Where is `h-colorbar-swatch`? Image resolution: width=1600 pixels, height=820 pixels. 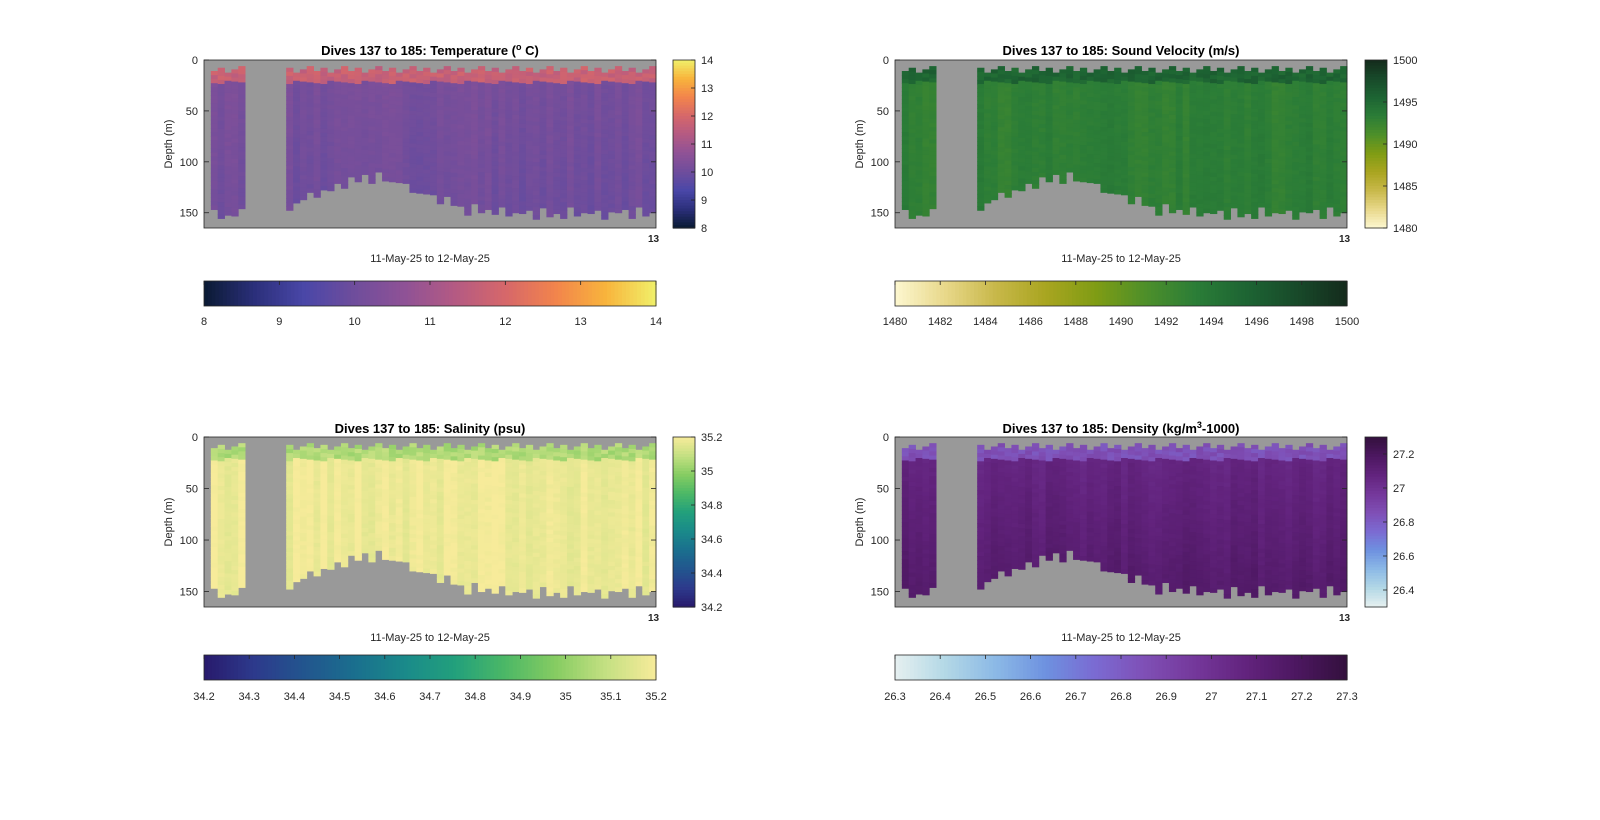
h-colorbar-swatch is located at coordinates (398, 293).